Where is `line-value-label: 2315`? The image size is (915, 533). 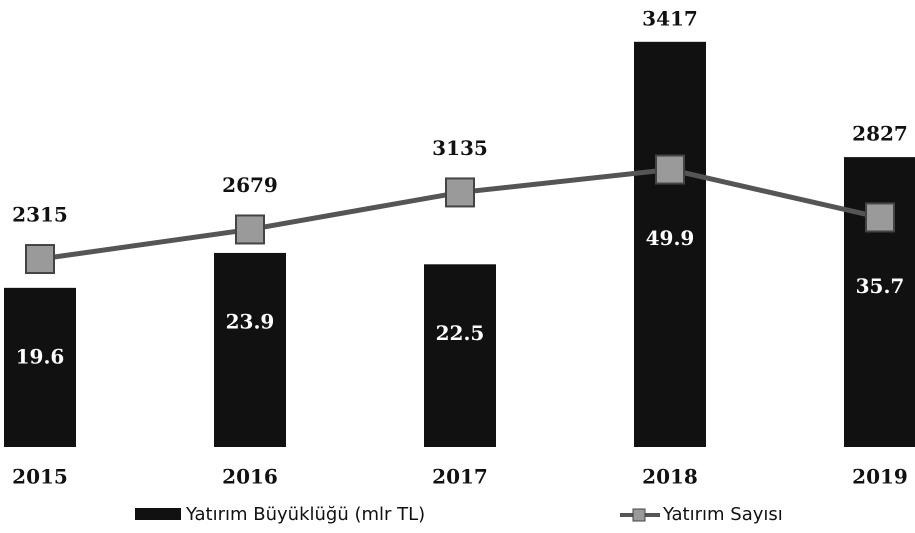 line-value-label: 2315 is located at coordinates (40, 215).